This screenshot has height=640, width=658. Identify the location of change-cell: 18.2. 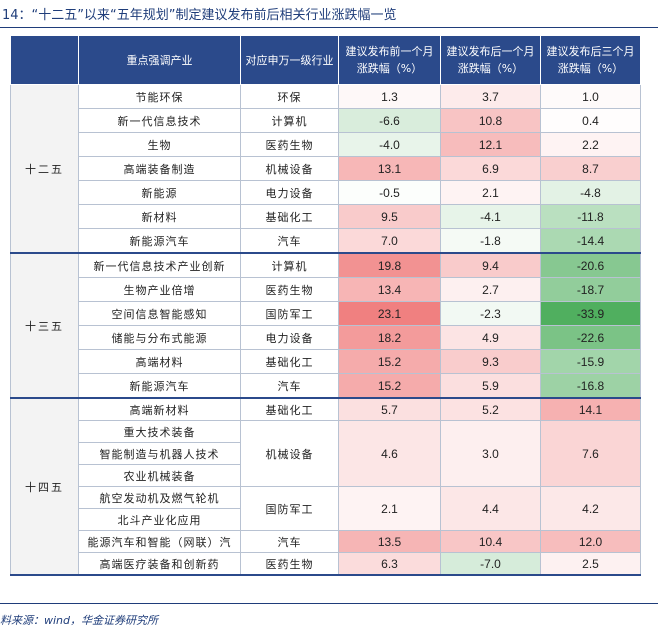
(389, 337).